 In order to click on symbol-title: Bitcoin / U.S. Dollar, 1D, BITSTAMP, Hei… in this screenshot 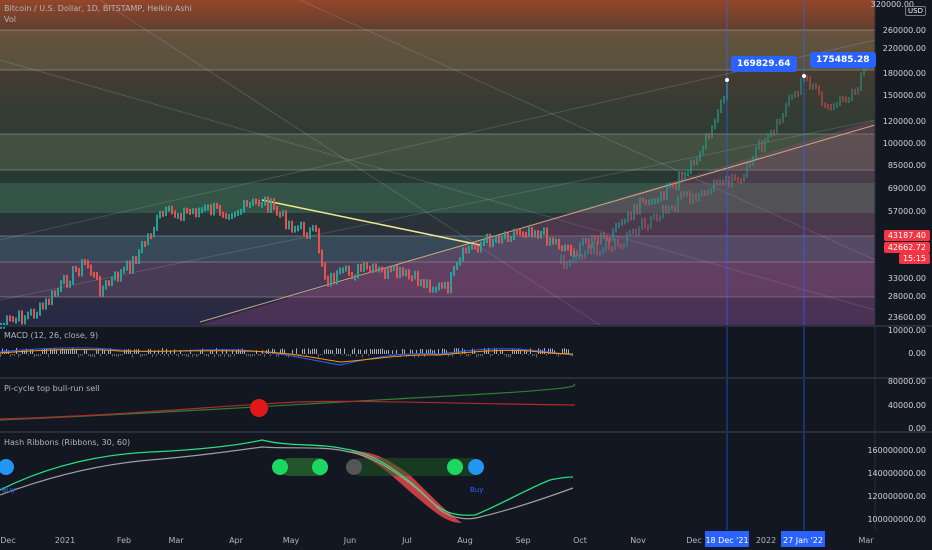, I will do `click(98, 8)`.